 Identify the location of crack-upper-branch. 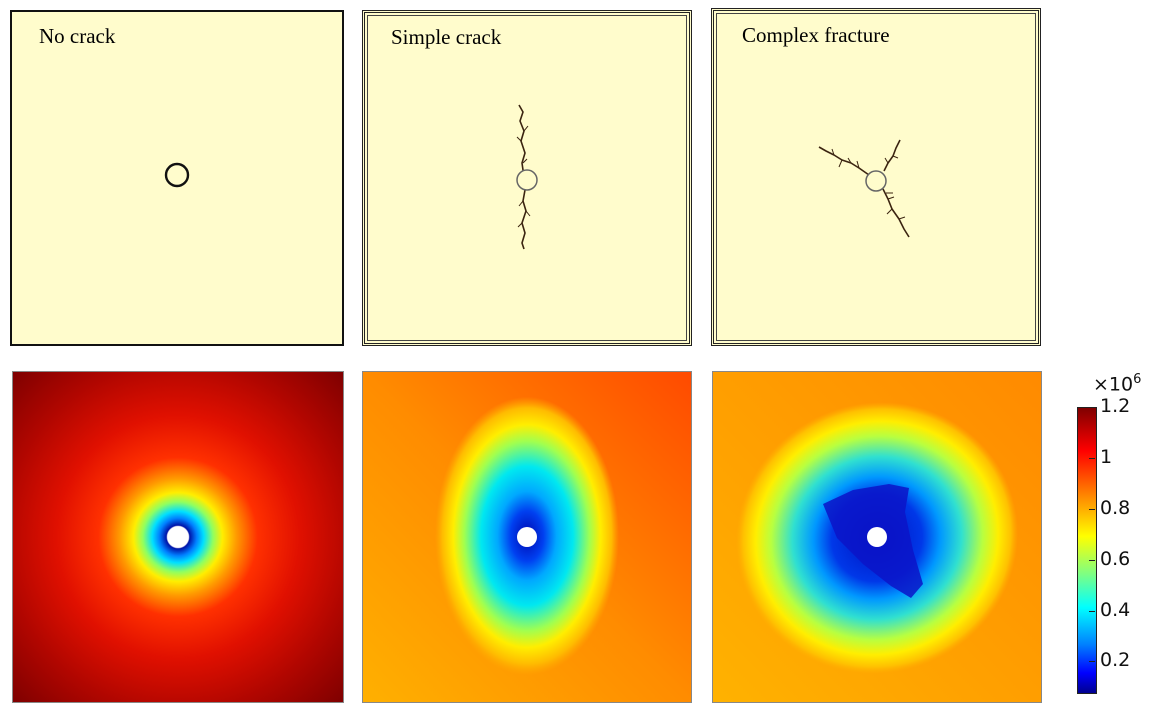
(522, 144).